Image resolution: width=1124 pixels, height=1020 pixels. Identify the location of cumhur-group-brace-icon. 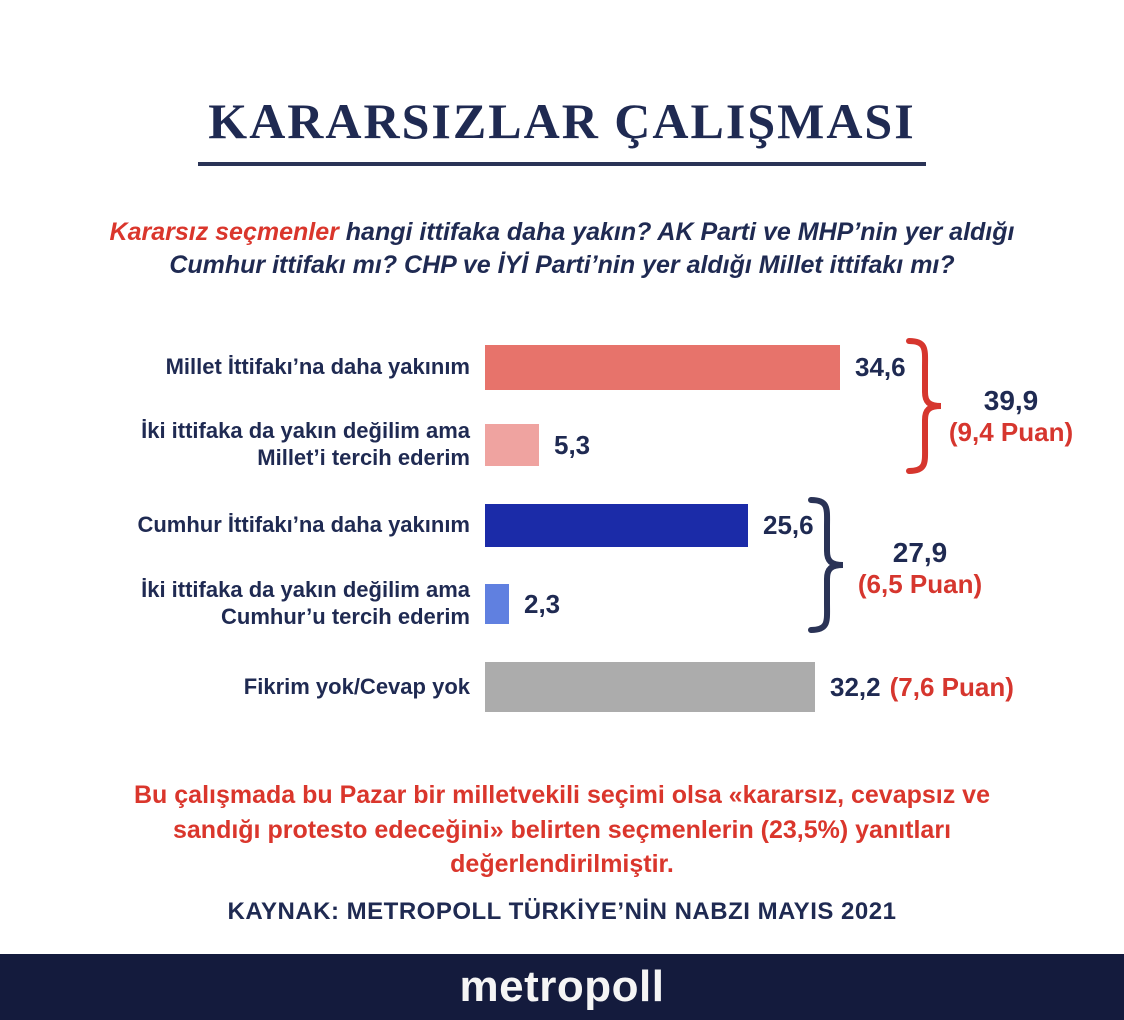
(826, 565).